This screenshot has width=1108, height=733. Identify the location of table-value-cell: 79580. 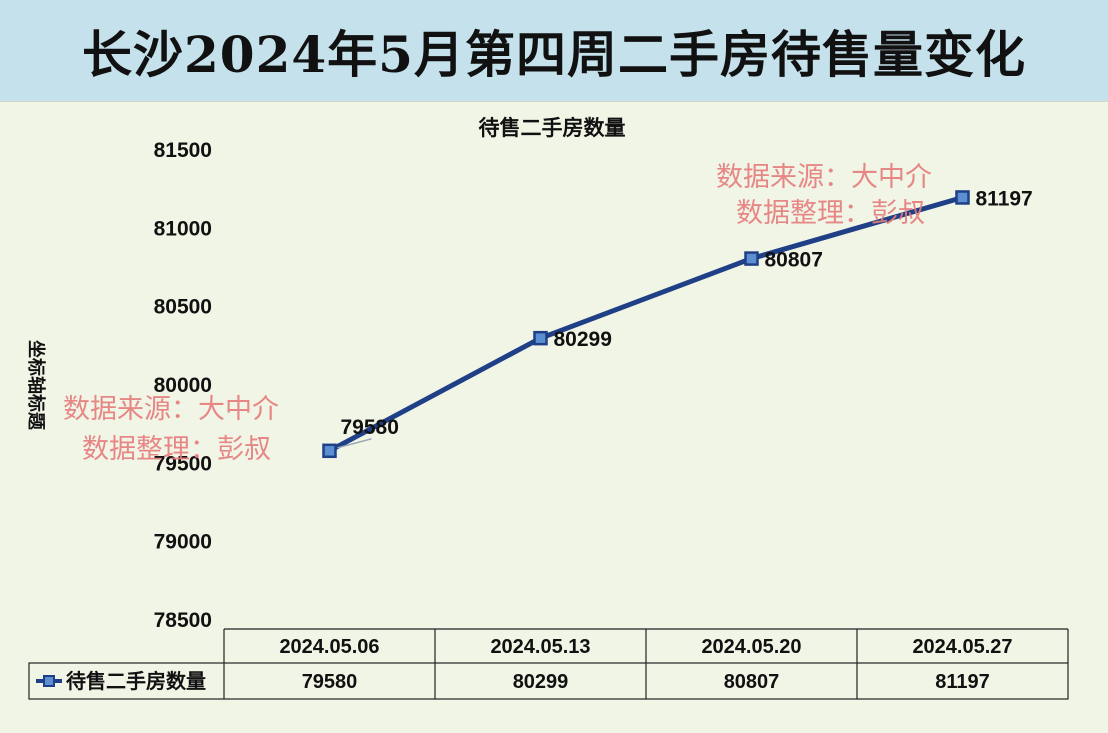
(330, 682).